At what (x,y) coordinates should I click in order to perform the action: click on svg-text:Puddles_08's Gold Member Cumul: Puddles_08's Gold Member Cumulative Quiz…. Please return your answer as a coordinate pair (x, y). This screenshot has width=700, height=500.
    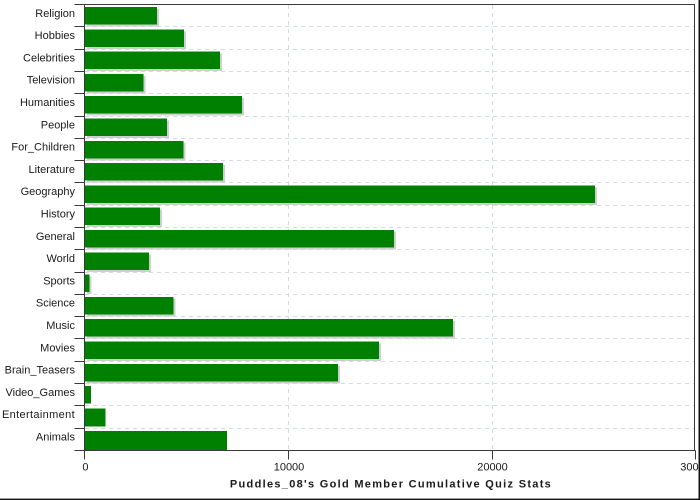
    Looking at the image, I should click on (391, 484).